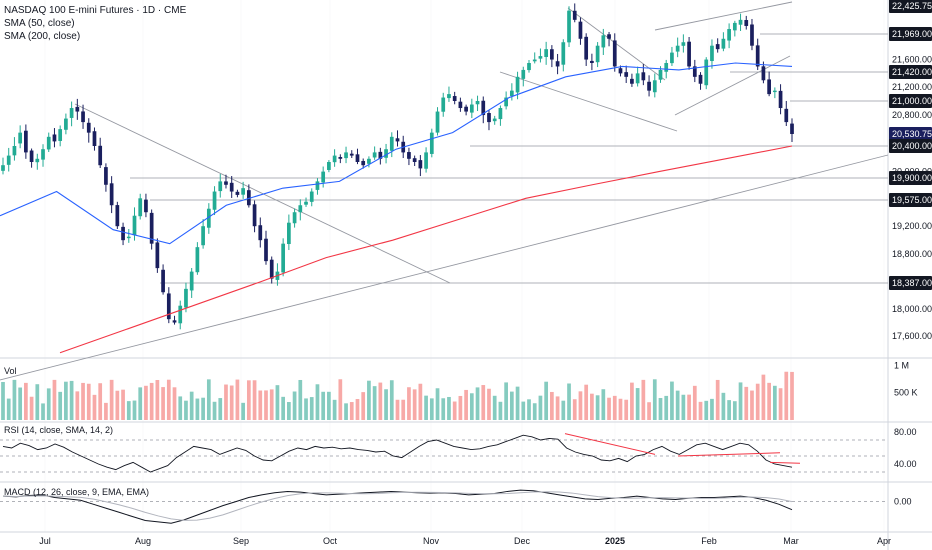 Image resolution: width=932 pixels, height=550 pixels. What do you see at coordinates (397, 506) in the screenshot?
I see `macd-line` at bounding box center [397, 506].